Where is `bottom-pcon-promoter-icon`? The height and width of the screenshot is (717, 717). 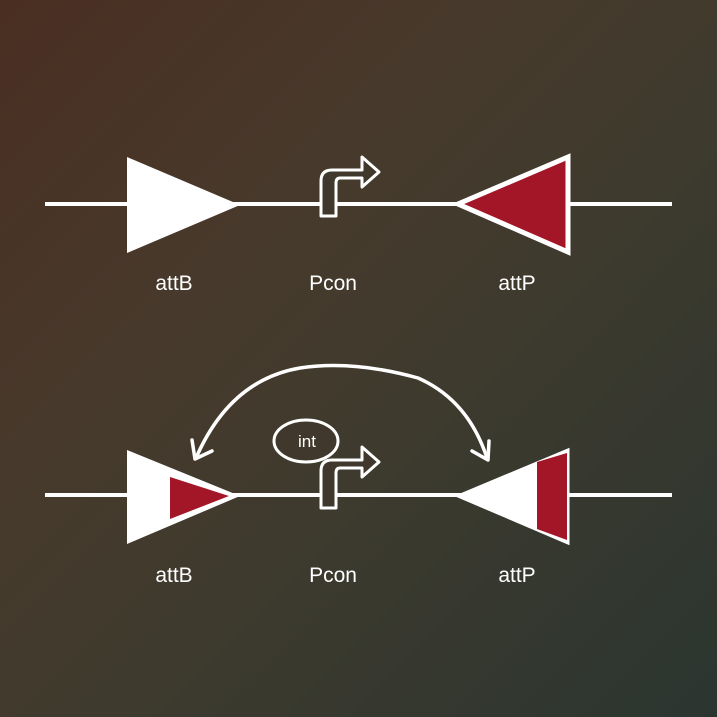
bottom-pcon-promoter-icon is located at coordinates (350, 477).